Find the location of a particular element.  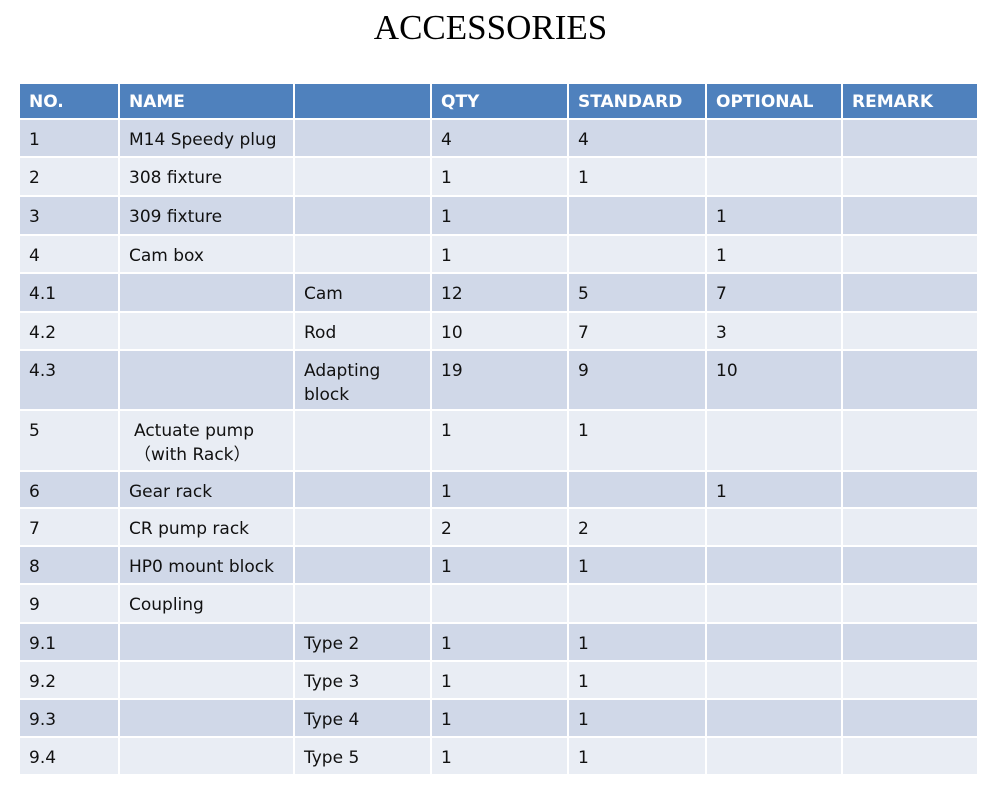

cell-name: 308 fixture is located at coordinates (207, 177).